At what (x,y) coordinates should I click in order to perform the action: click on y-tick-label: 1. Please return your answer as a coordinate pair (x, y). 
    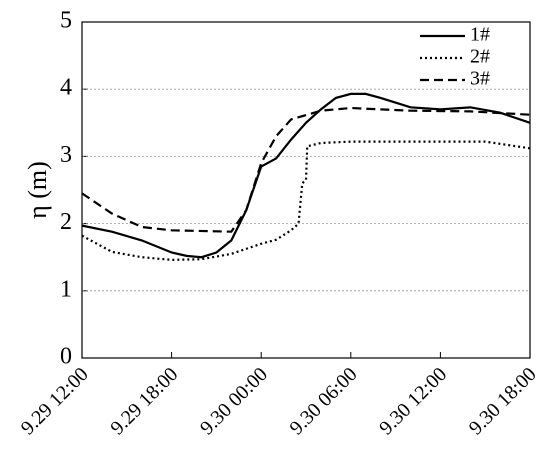
    Looking at the image, I should click on (66, 289).